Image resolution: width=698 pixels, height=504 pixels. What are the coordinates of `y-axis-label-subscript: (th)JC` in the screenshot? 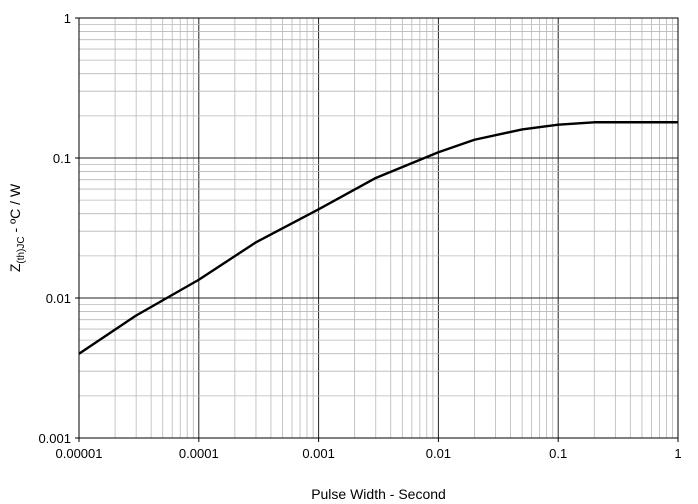 It's located at (21, 249).